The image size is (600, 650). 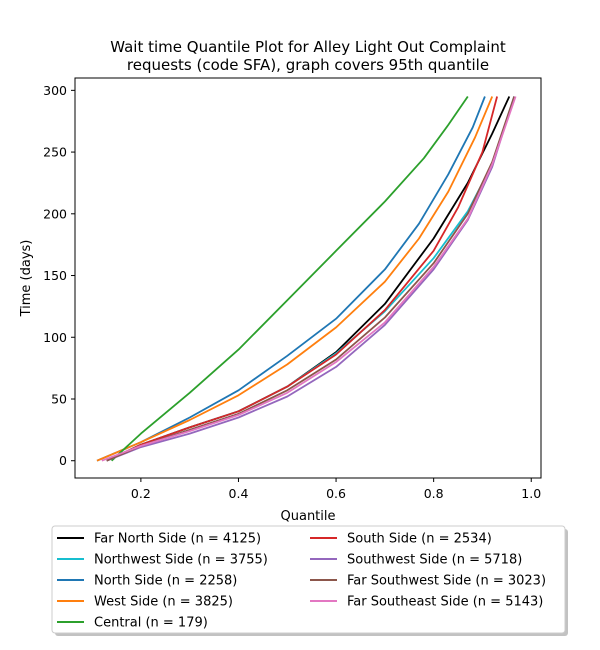 What do you see at coordinates (336, 493) in the screenshot?
I see `x-tick-label: 0.6` at bounding box center [336, 493].